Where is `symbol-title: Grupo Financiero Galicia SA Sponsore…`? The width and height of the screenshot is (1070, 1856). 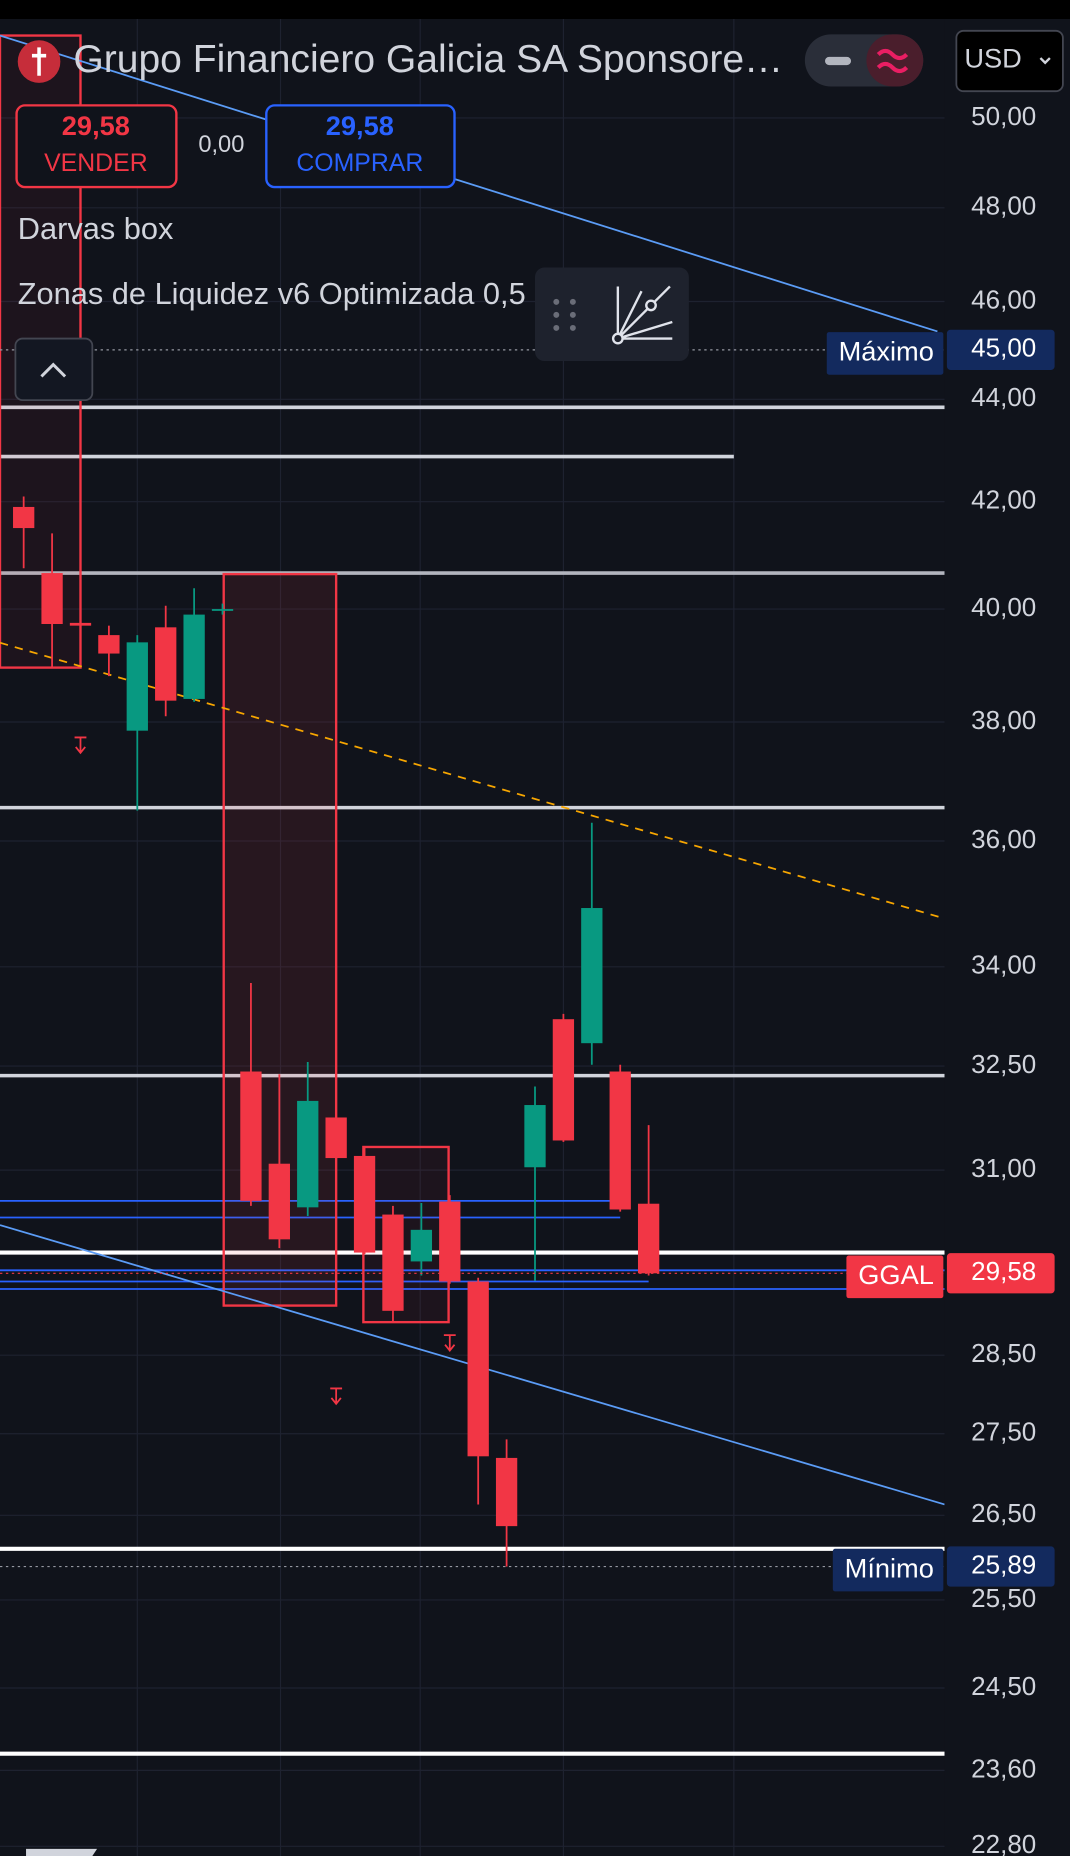
symbol-title: Grupo Financiero Galicia SA Sponsore… is located at coordinates (428, 59).